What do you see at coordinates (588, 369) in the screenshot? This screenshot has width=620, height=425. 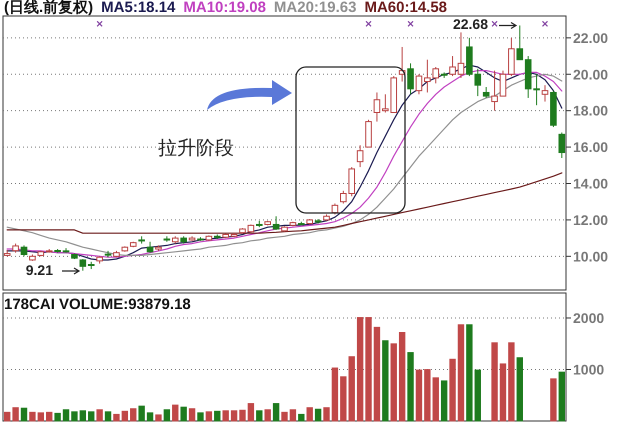 I see `y-tick-label: 1000` at bounding box center [588, 369].